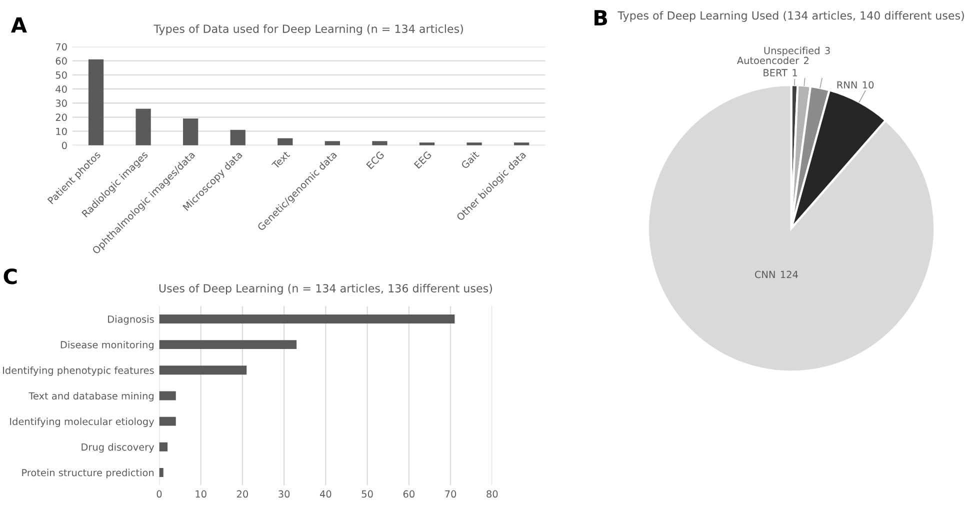  What do you see at coordinates (78, 371) in the screenshot?
I see `y-tick-label: Identifying phenotypic features` at bounding box center [78, 371].